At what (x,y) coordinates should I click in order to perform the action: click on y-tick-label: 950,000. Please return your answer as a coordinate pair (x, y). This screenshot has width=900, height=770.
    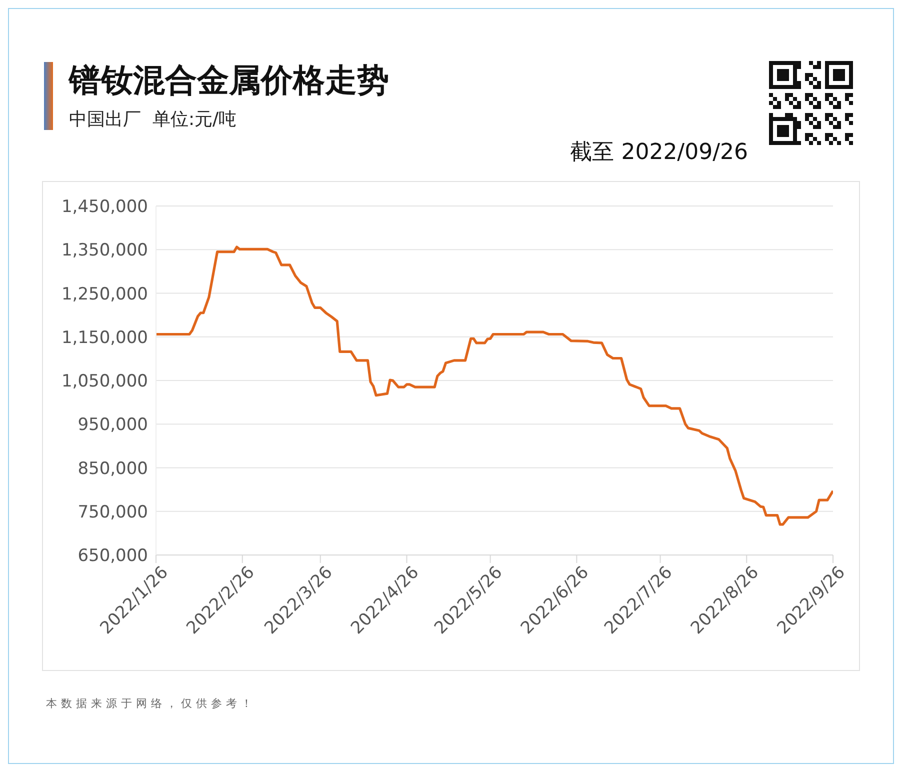
    Looking at the image, I should click on (113, 425).